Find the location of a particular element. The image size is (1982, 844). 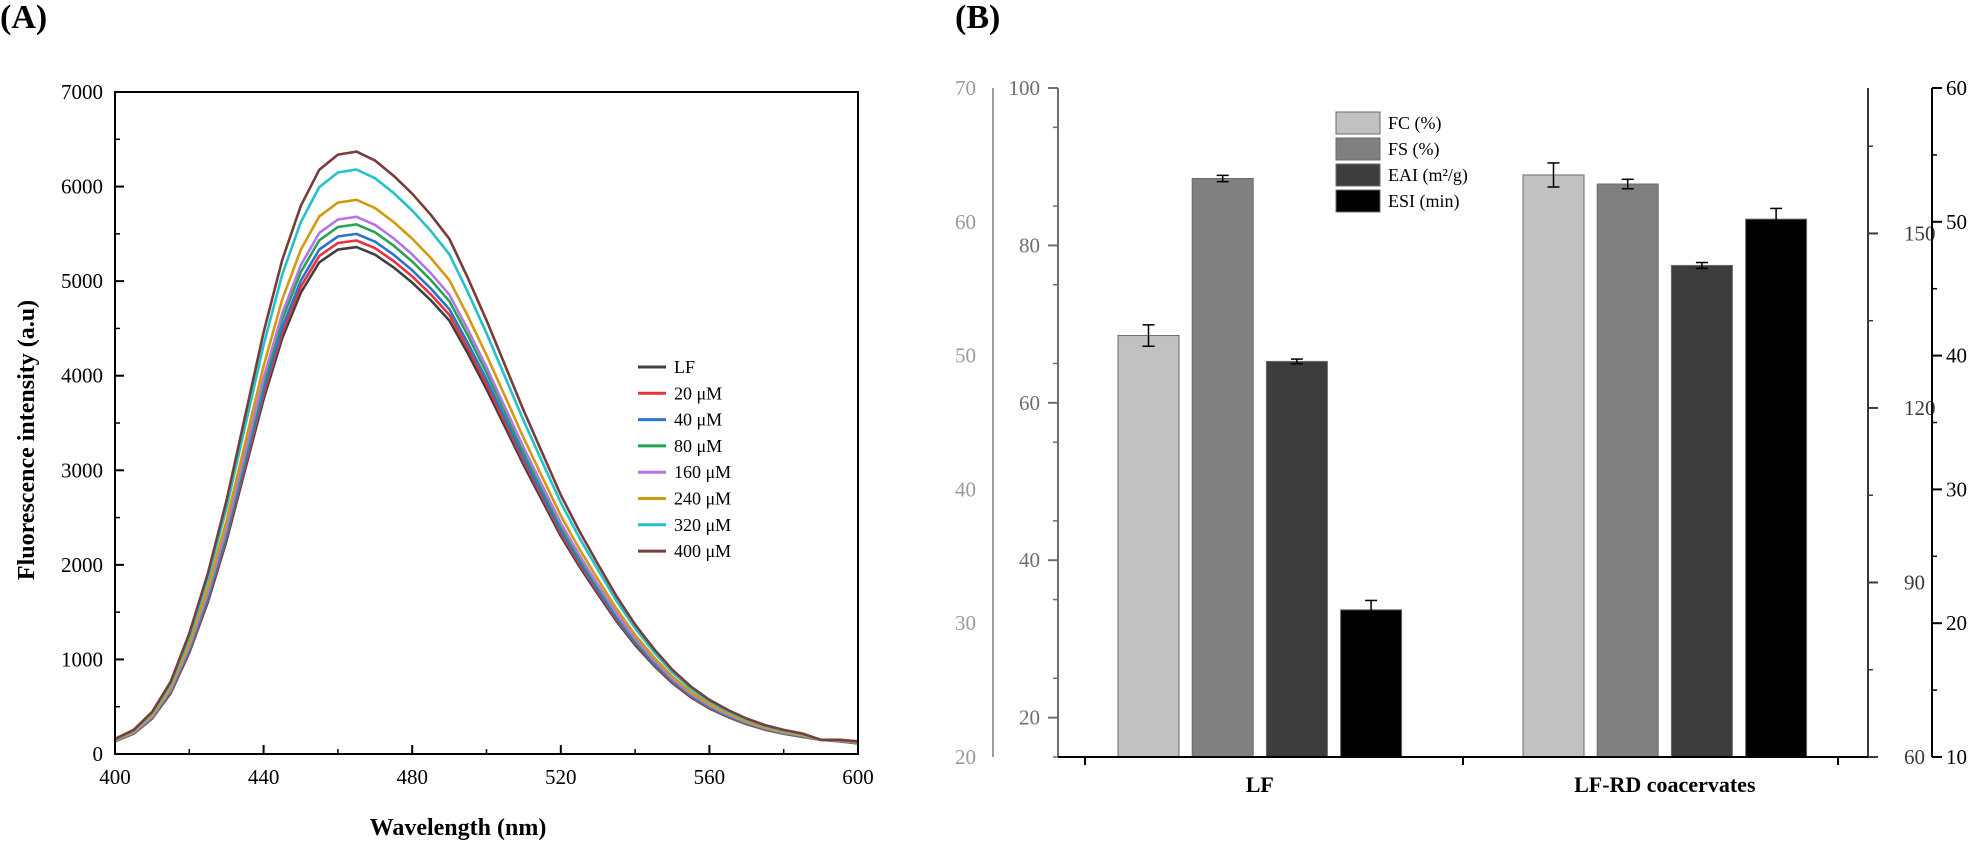

b-tick-label-left2: 100 is located at coordinates (1025, 88).